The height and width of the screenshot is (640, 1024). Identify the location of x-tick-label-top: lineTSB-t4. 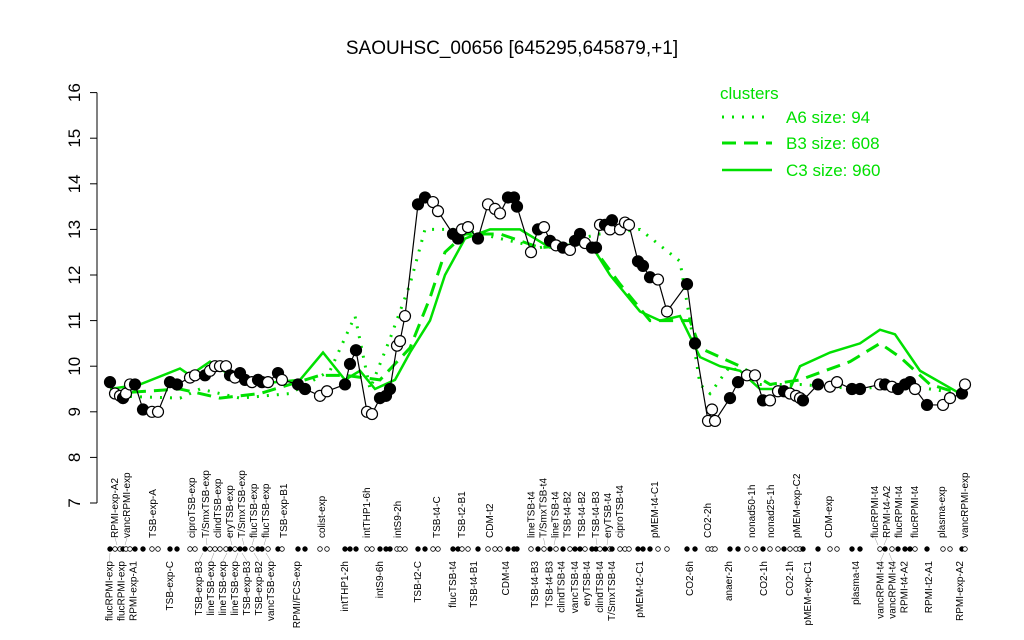
(532, 514).